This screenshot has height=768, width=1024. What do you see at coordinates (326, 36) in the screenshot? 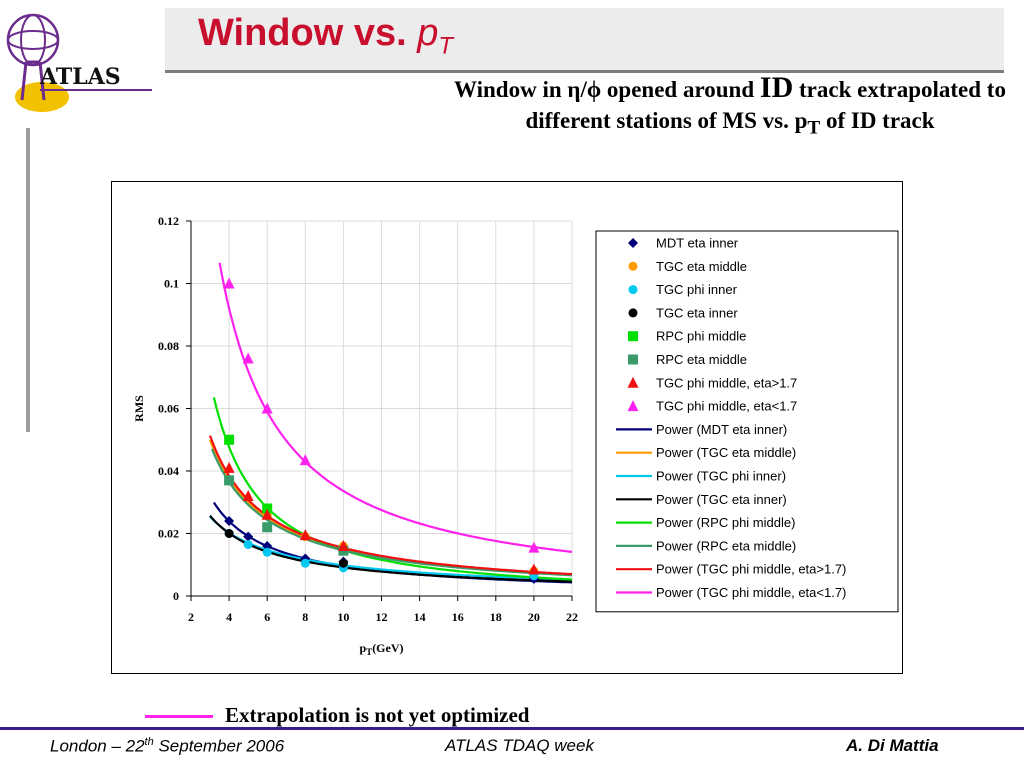
I see `slide-title: Window vs. pT` at bounding box center [326, 36].